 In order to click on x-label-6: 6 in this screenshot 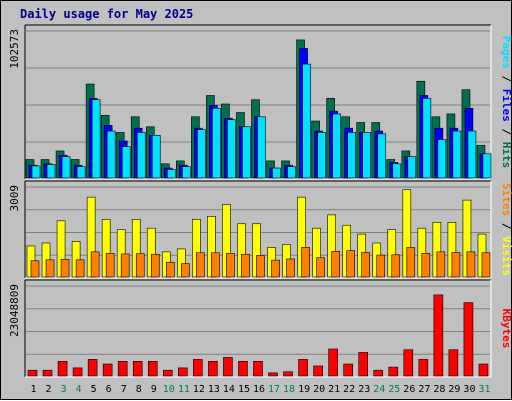, I will do `click(109, 389)`.